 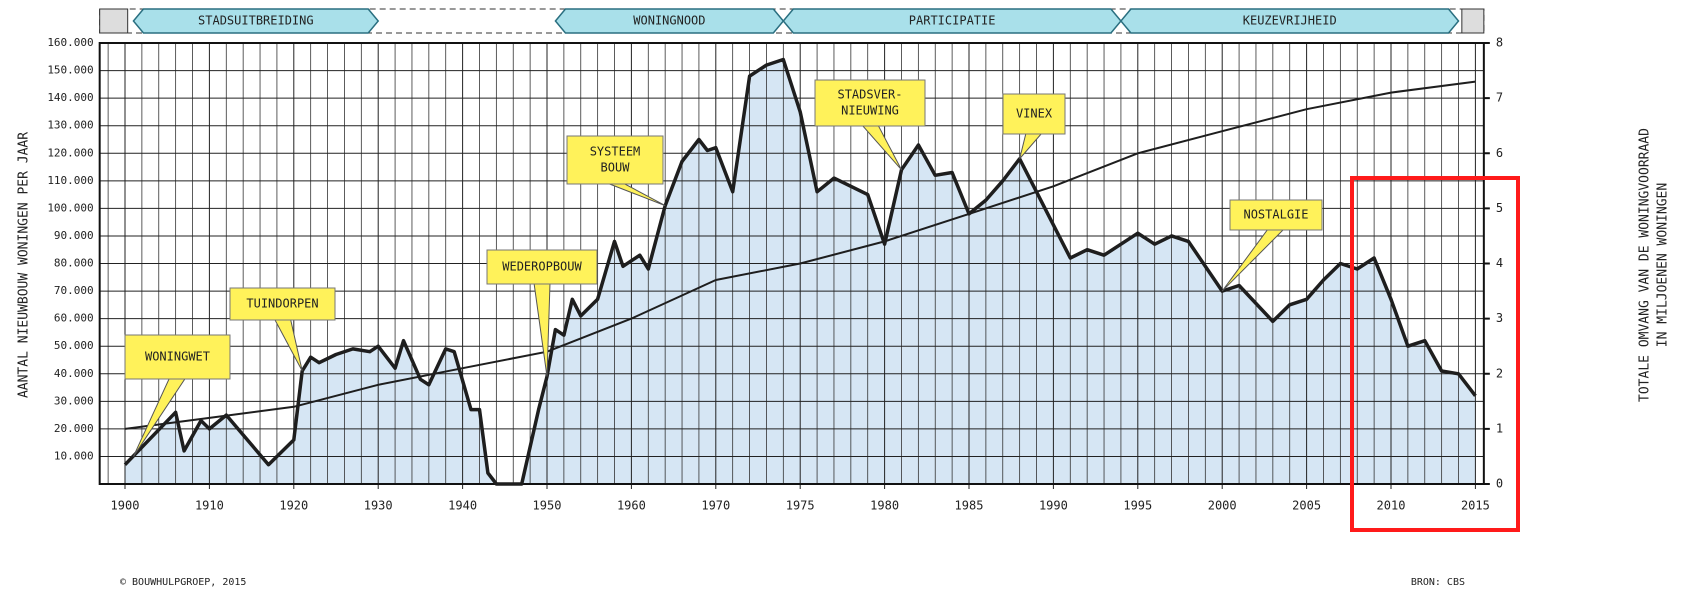 I want to click on y-tick-label: 120.000, so click(x=70, y=152).